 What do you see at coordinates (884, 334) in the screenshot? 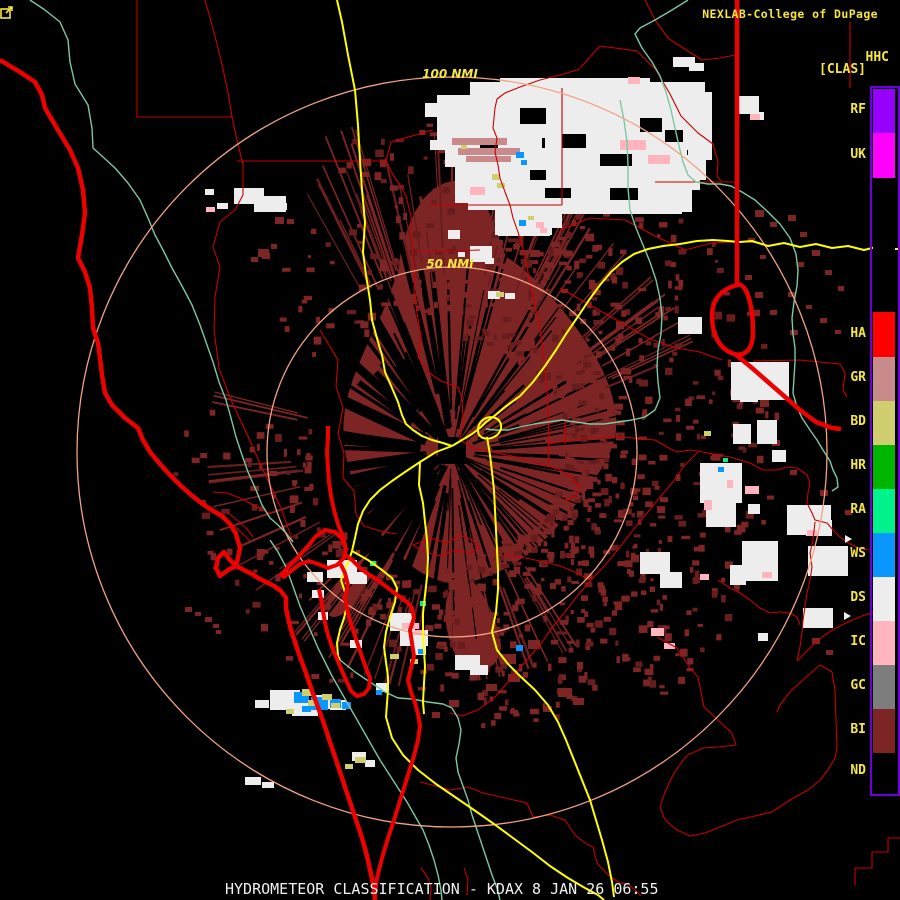
I see `legend-swatch-HA` at bounding box center [884, 334].